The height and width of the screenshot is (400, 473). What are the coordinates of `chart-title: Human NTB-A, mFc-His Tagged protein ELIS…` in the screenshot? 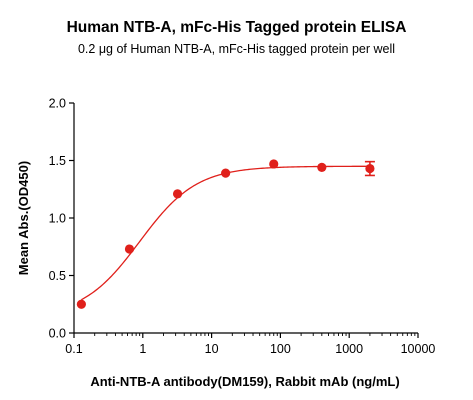 It's located at (237, 27).